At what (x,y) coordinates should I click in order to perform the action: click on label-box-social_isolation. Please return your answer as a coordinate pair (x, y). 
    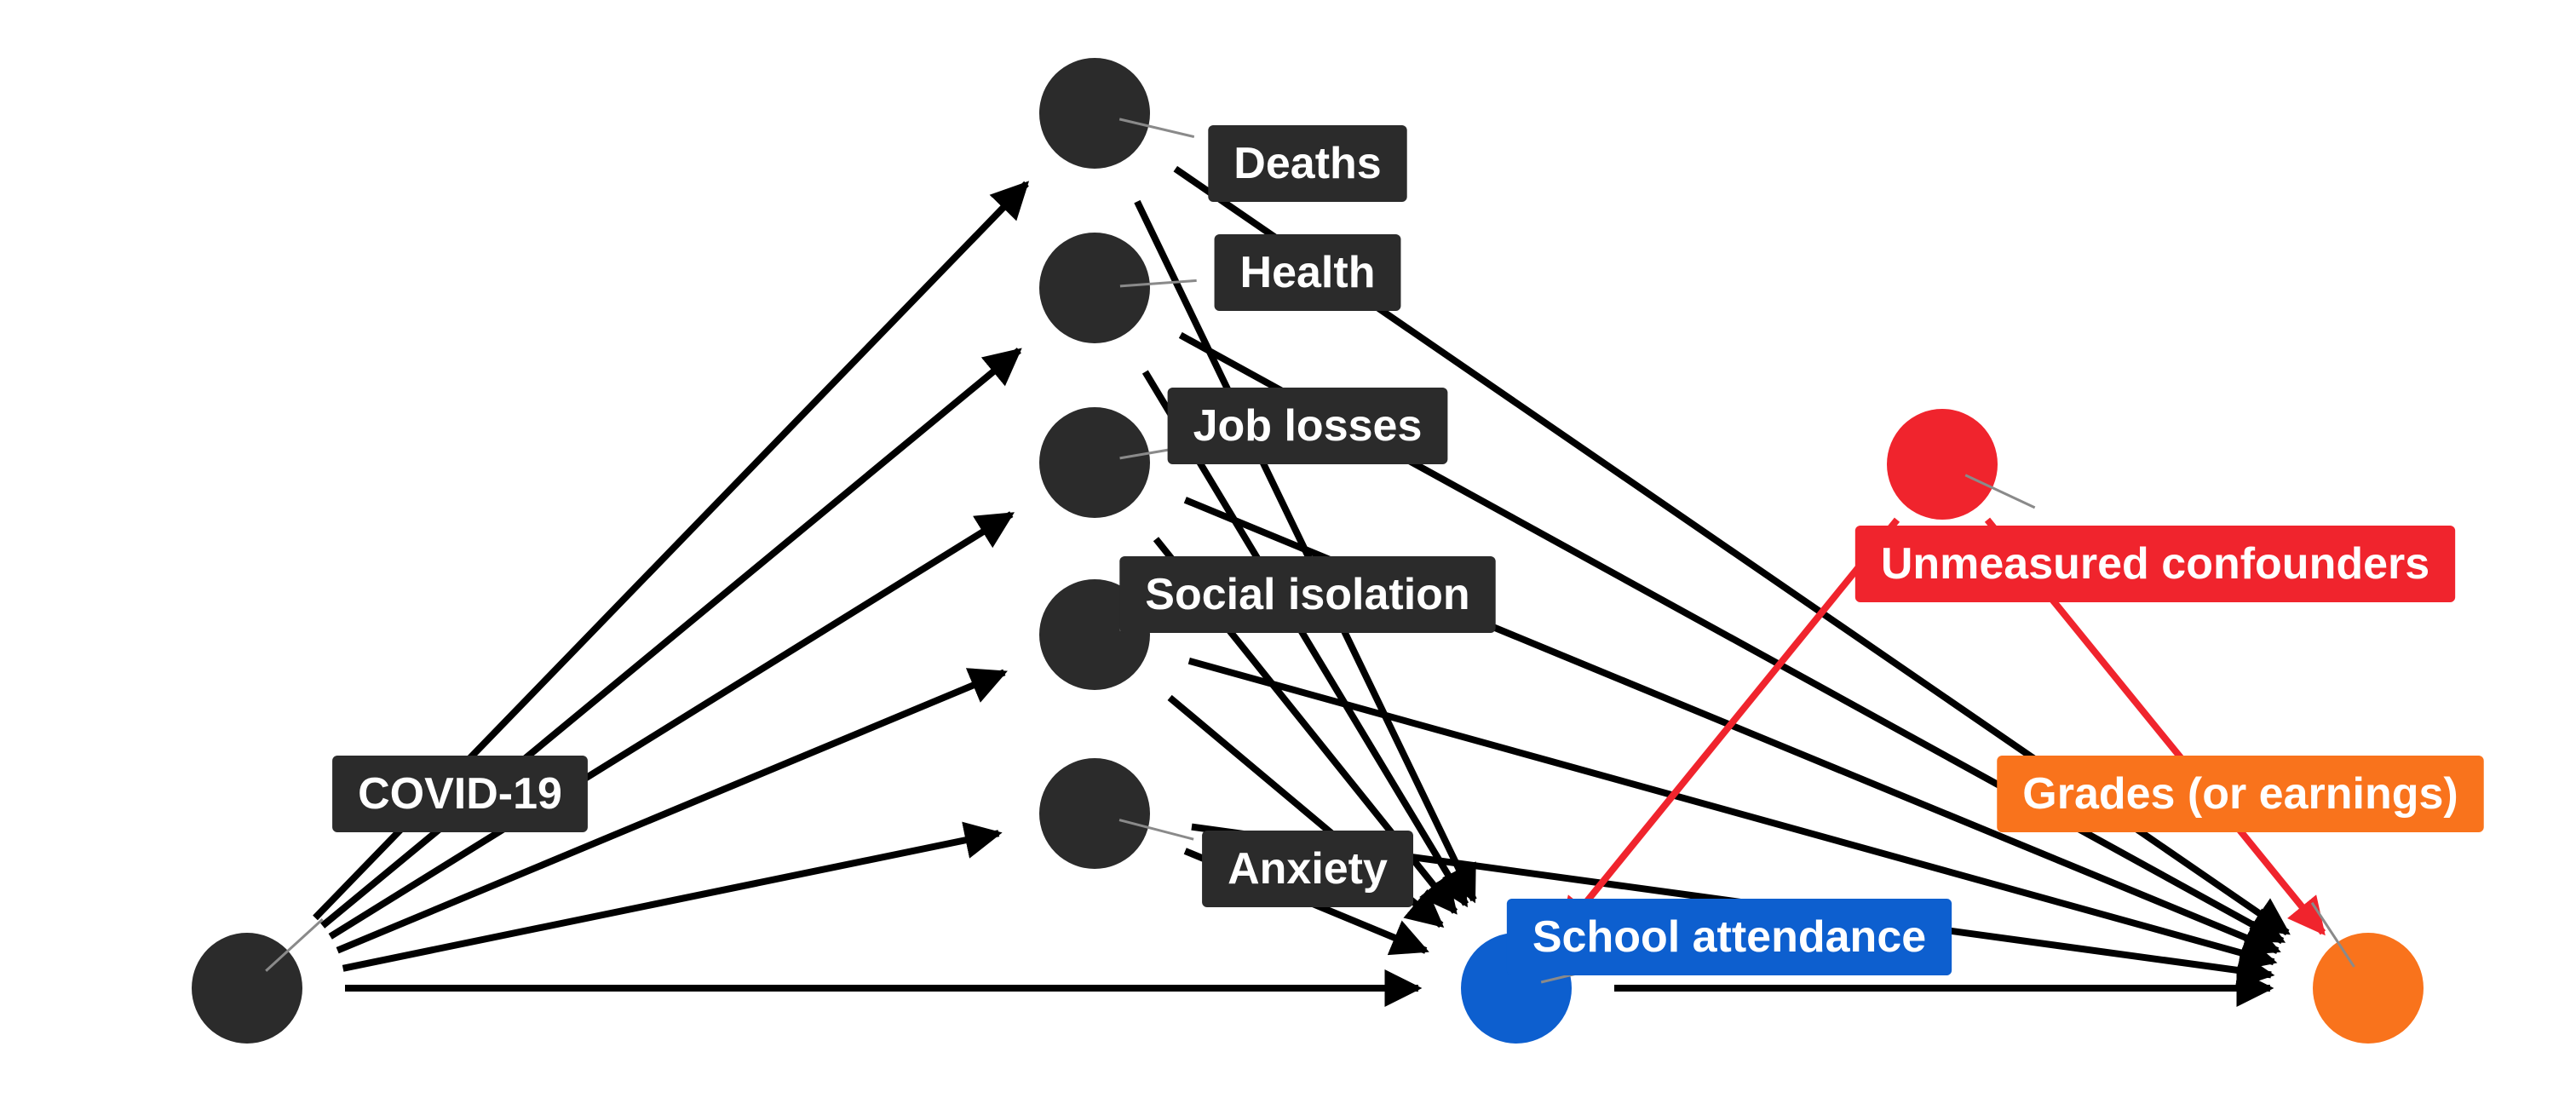
    Looking at the image, I should click on (1308, 594).